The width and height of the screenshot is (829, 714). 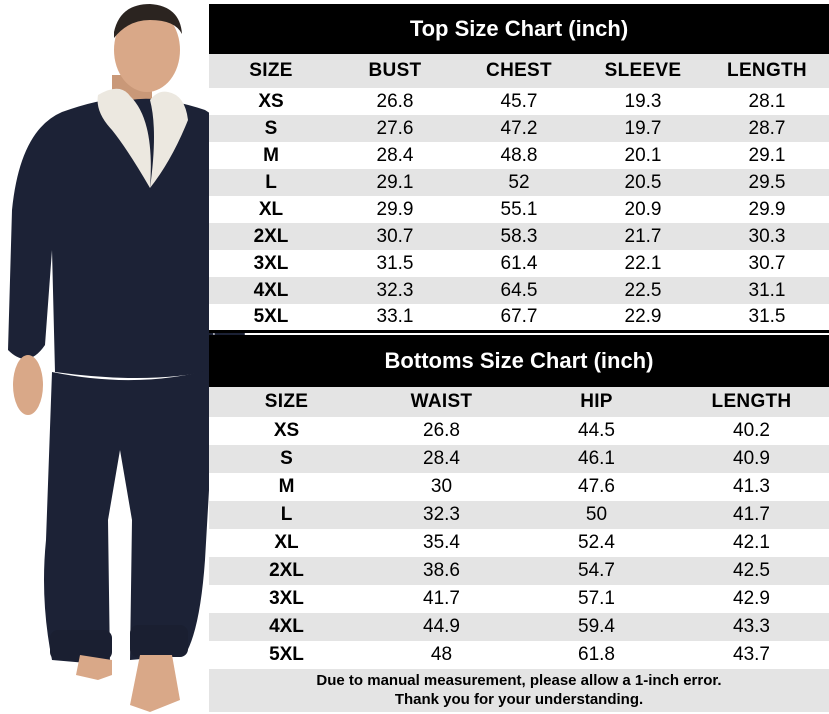 I want to click on column-header-bust: BUST, so click(x=395, y=70).